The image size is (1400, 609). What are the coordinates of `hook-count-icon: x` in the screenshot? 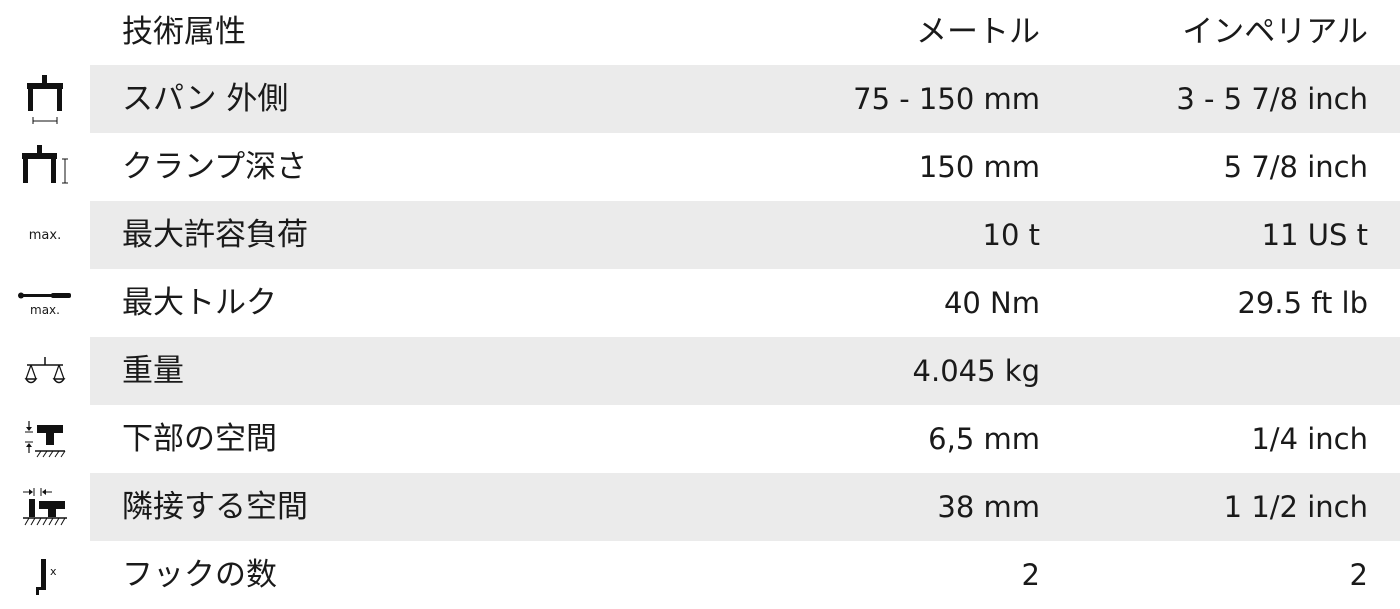 It's located at (45, 575).